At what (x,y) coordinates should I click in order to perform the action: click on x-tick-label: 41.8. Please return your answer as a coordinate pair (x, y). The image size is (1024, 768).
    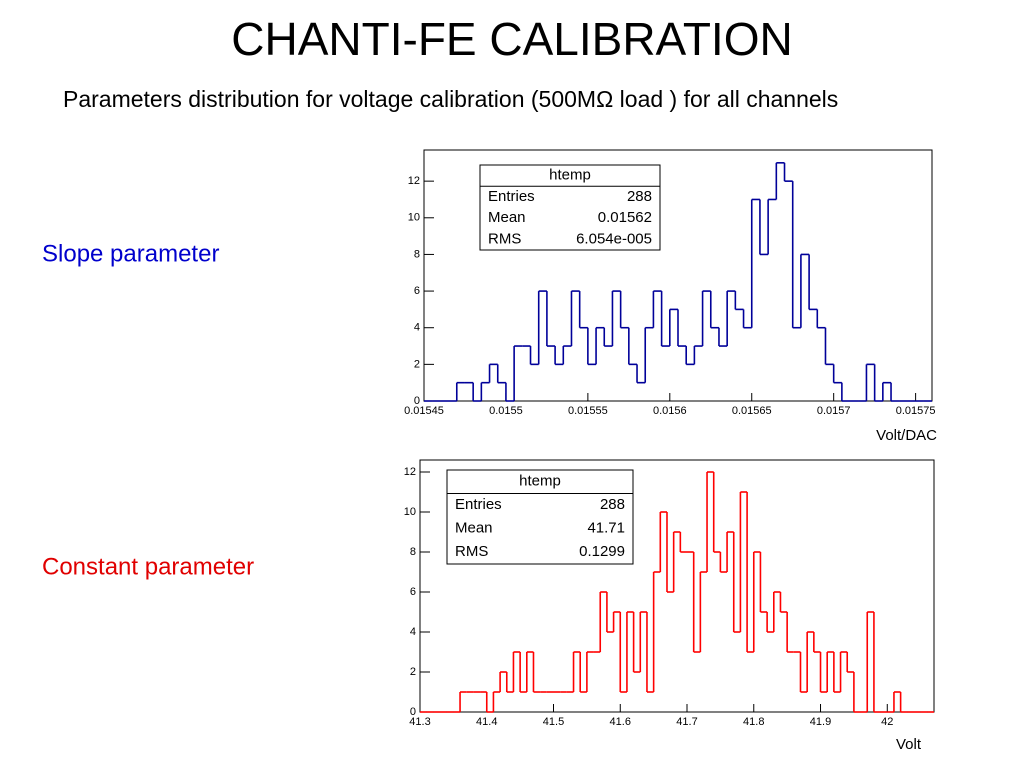
    Looking at the image, I should click on (753, 722).